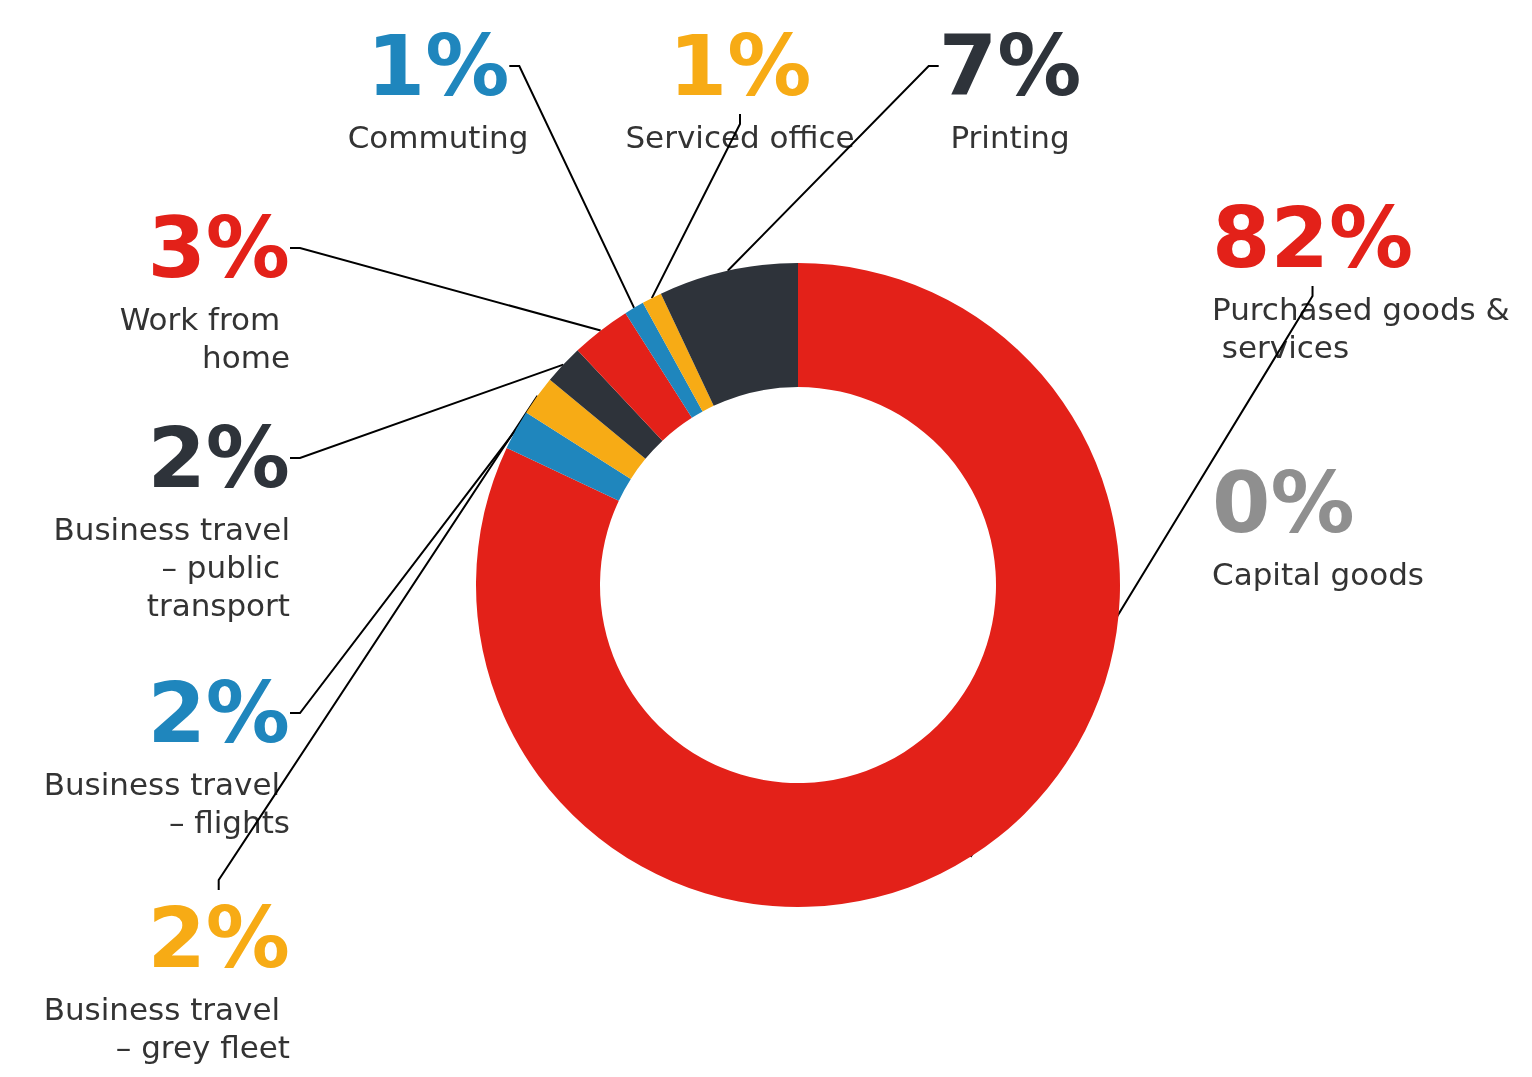 The width and height of the screenshot is (1532, 1077). Describe the element at coordinates (171, 567) in the screenshot. I see `slice-label: Business travel – public transport` at that location.